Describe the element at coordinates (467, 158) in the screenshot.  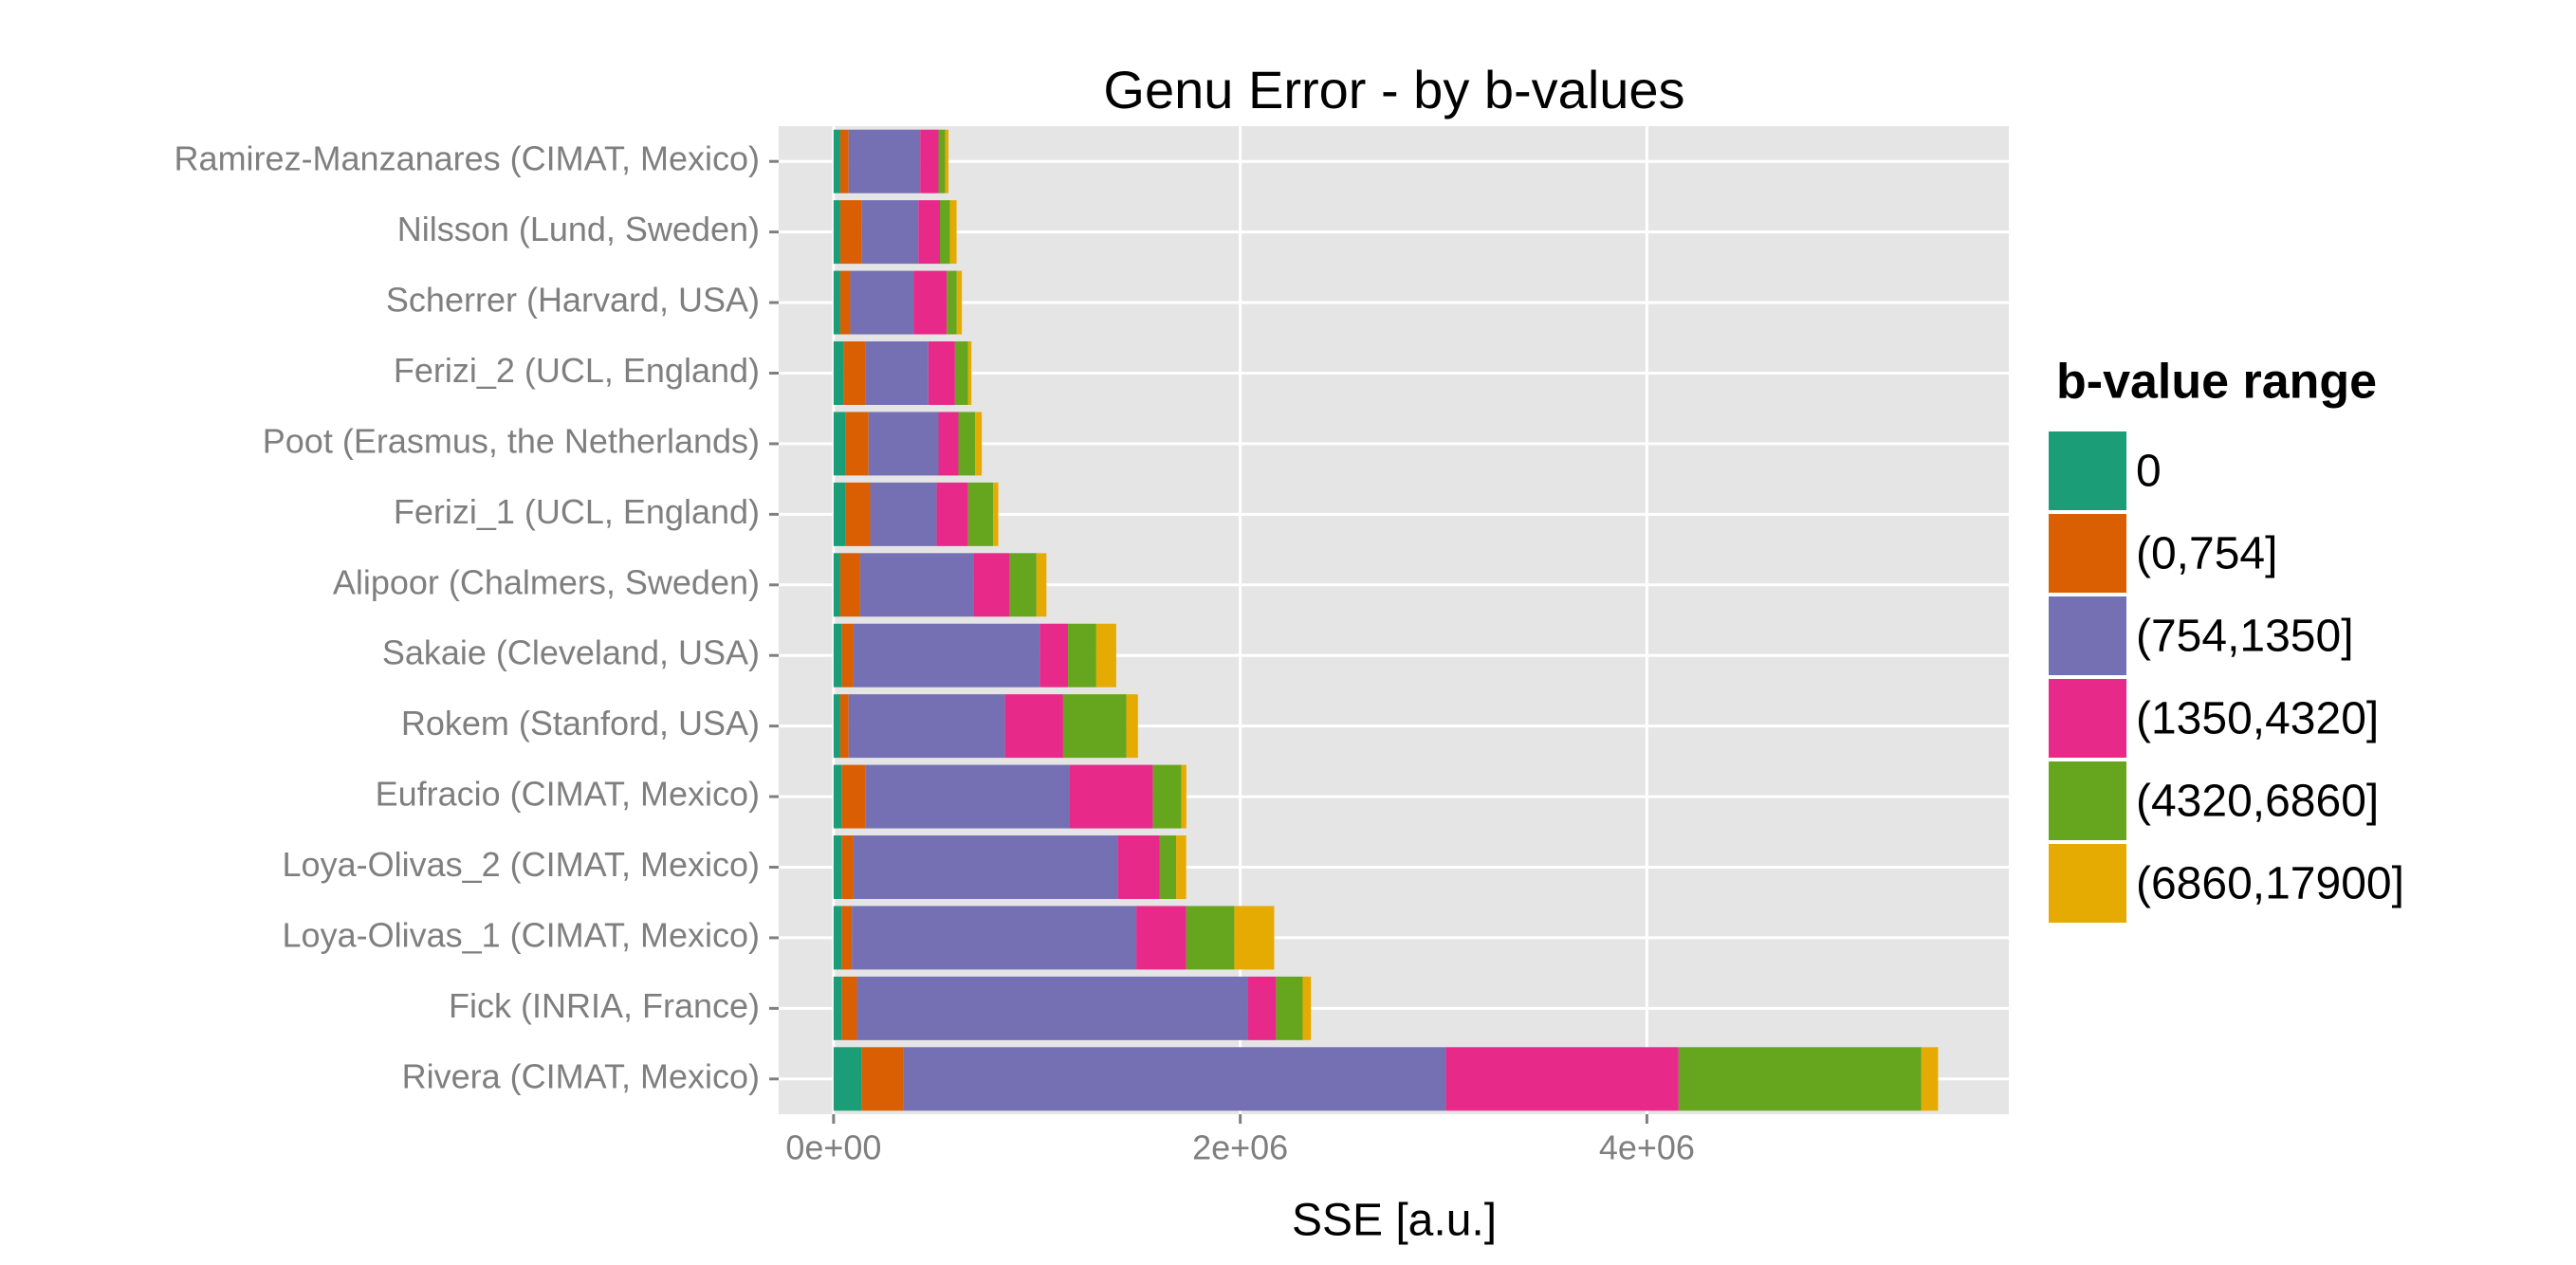
I see `y-tick-label: Ramirez-Manzanares (CIMAT, Mexico)` at that location.